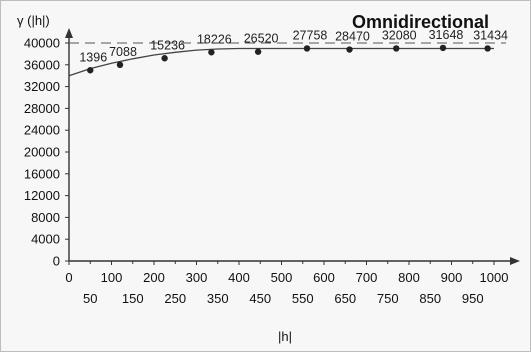 The image size is (531, 352). I want to click on x-tick-label-minor: 850, so click(430, 298).